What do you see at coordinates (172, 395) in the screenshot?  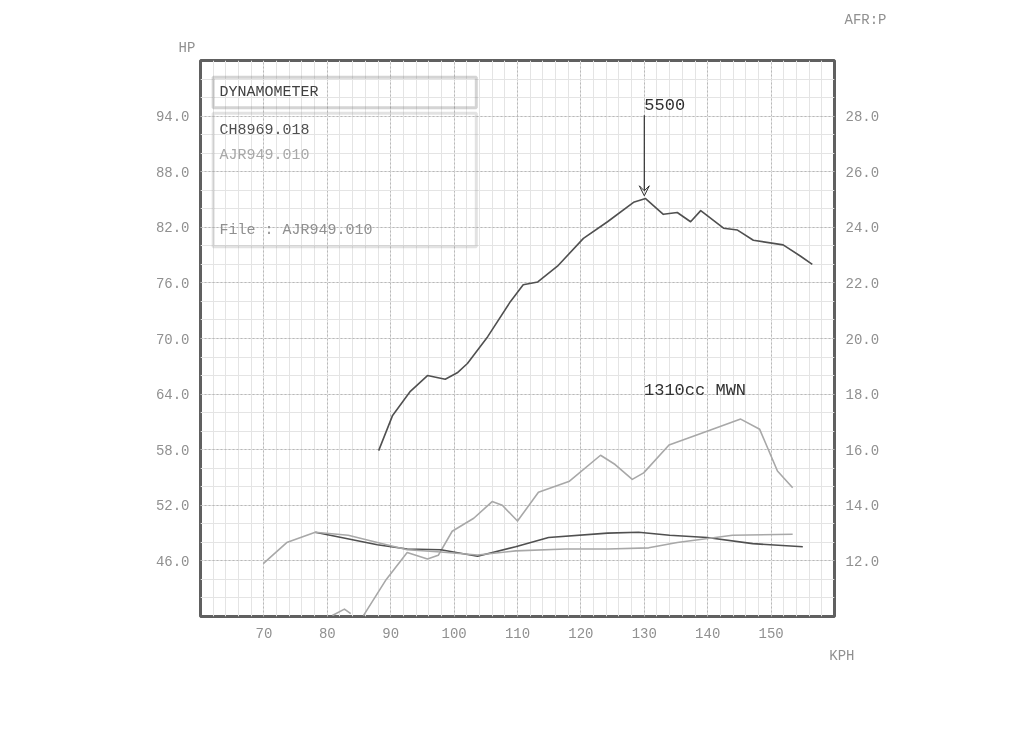 I see `y-tick-label: 64.0` at bounding box center [172, 395].